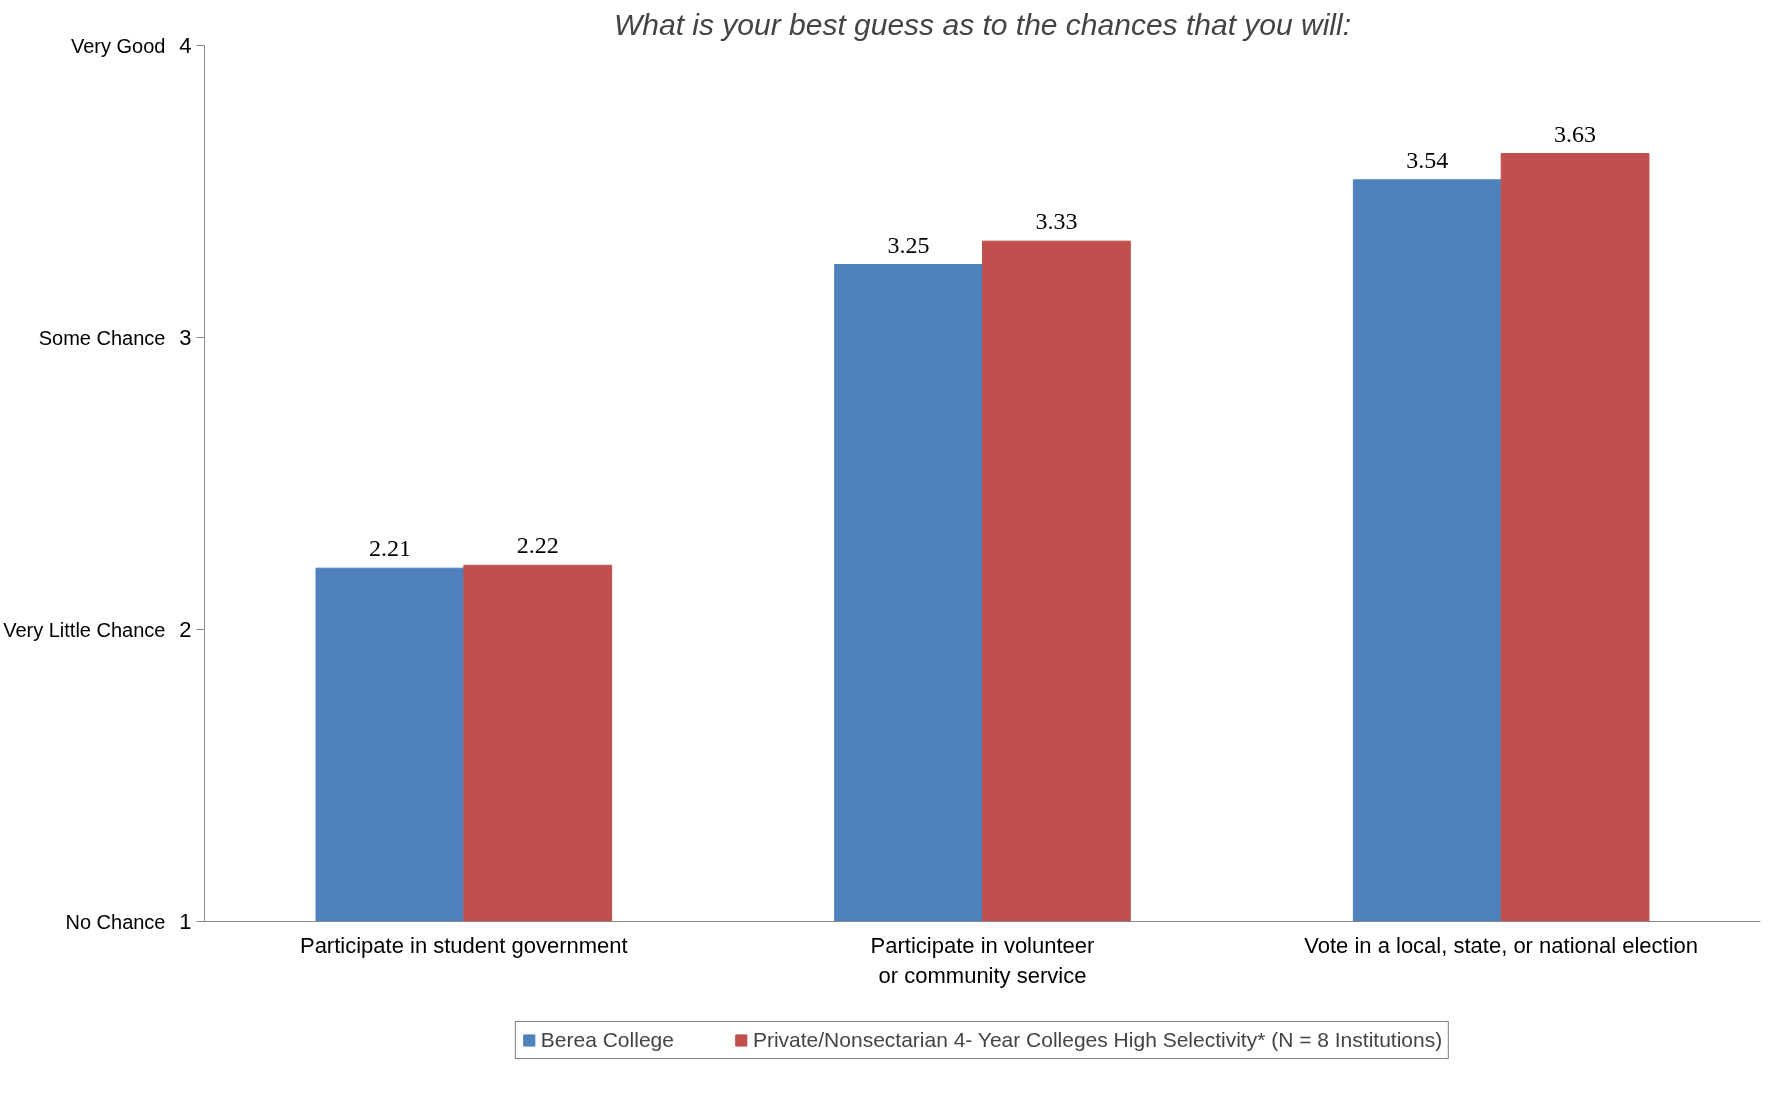  I want to click on data-label: 3.25, so click(908, 244).